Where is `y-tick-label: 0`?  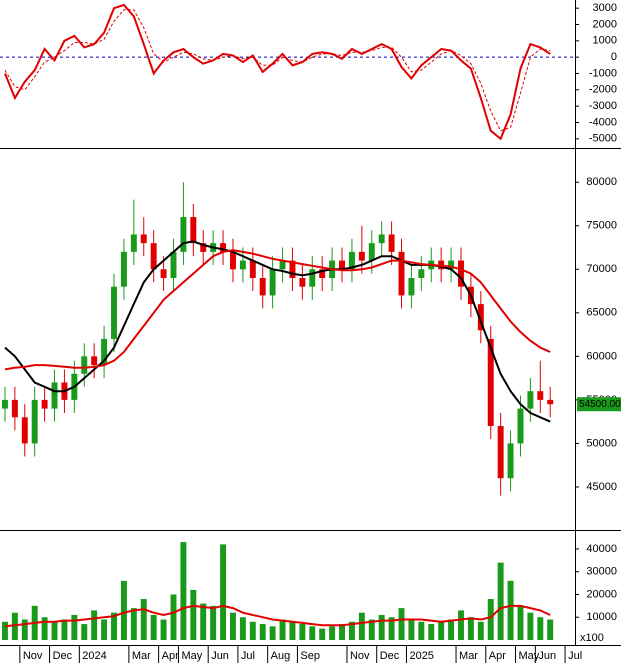
y-tick-label: 0 is located at coordinates (614, 57).